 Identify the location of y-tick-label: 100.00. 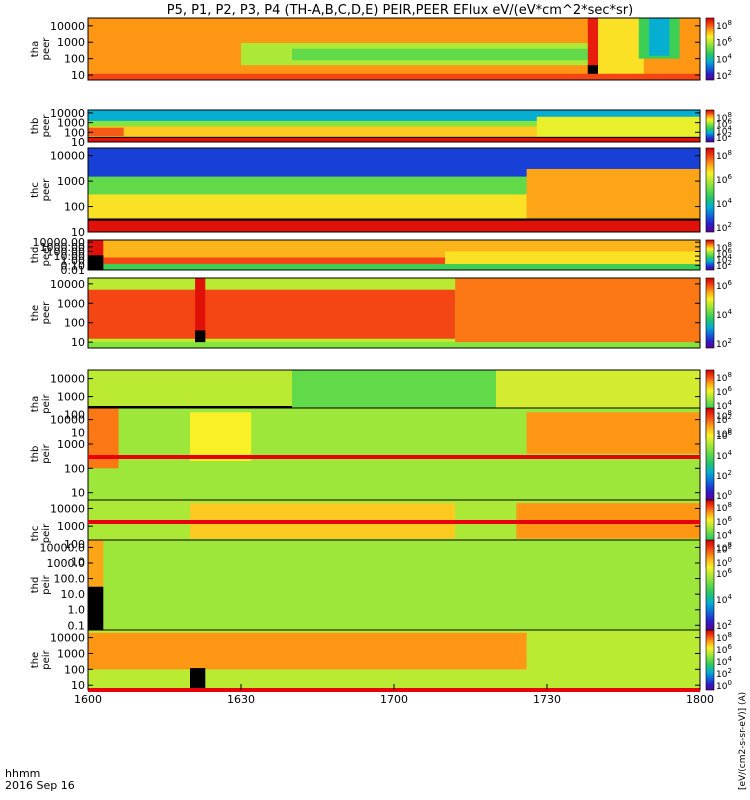
(66, 251).